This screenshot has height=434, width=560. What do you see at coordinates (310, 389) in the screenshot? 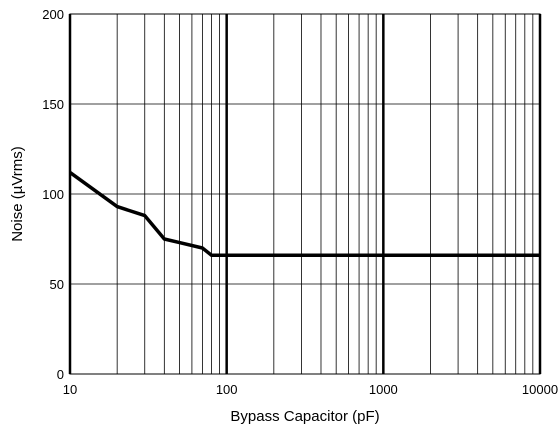
I see `x-axis-ticks: 10 100 1000 10000` at bounding box center [310, 389].